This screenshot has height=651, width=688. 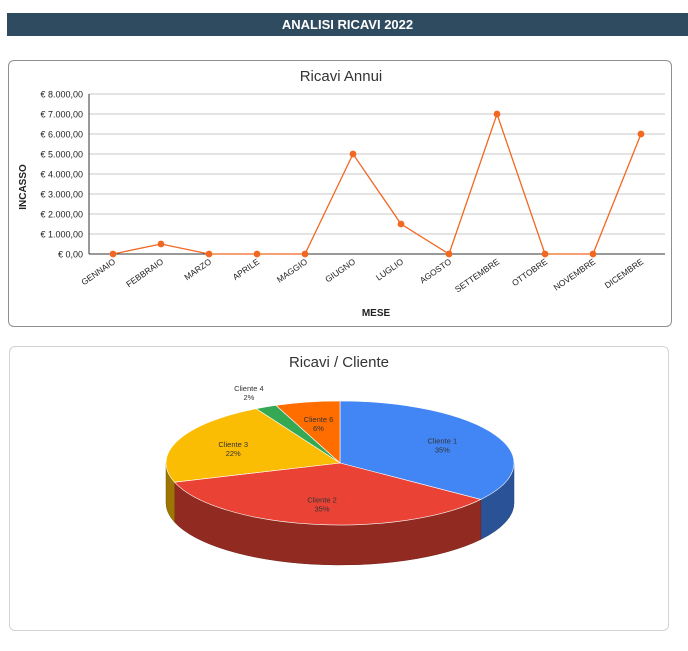 What do you see at coordinates (233, 453) in the screenshot?
I see `slice-percent-label: 22%` at bounding box center [233, 453].